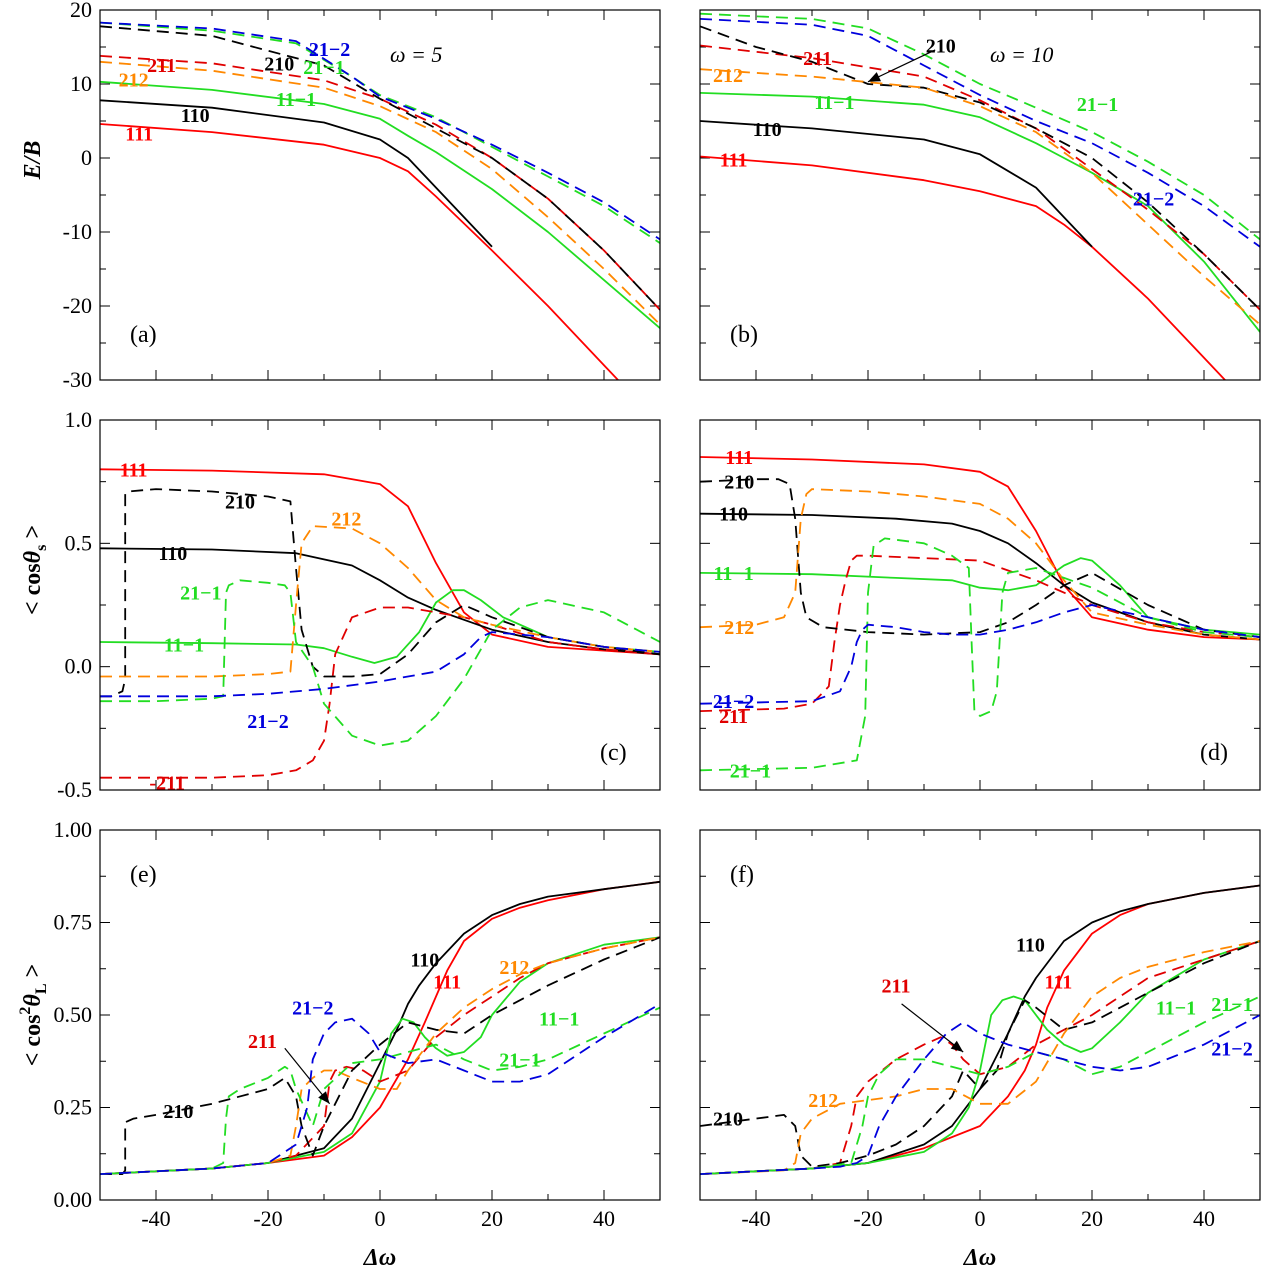 The width and height of the screenshot is (1271, 1275). I want to click on ylabel-theta: θ, so click(33, 556).